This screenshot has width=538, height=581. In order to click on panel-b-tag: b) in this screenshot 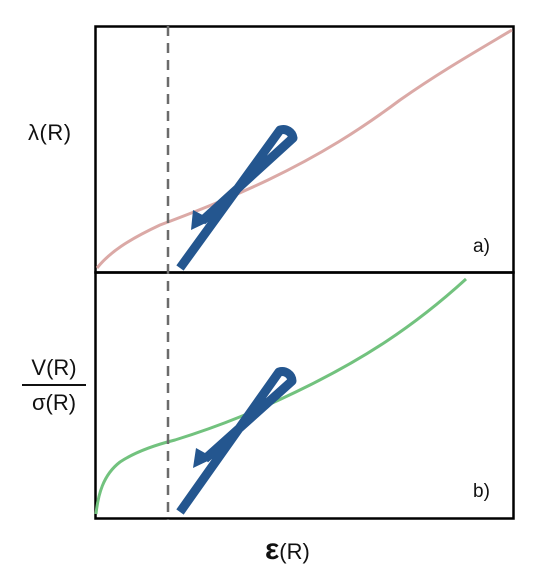, I will do `click(481, 491)`.